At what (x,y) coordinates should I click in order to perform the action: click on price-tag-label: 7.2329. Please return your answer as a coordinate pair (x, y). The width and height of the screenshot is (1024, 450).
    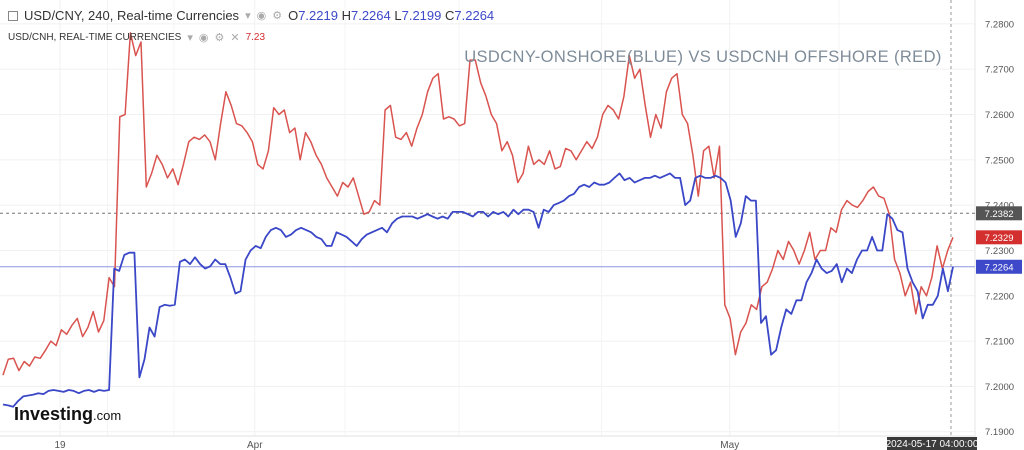
    Looking at the image, I should click on (998, 238).